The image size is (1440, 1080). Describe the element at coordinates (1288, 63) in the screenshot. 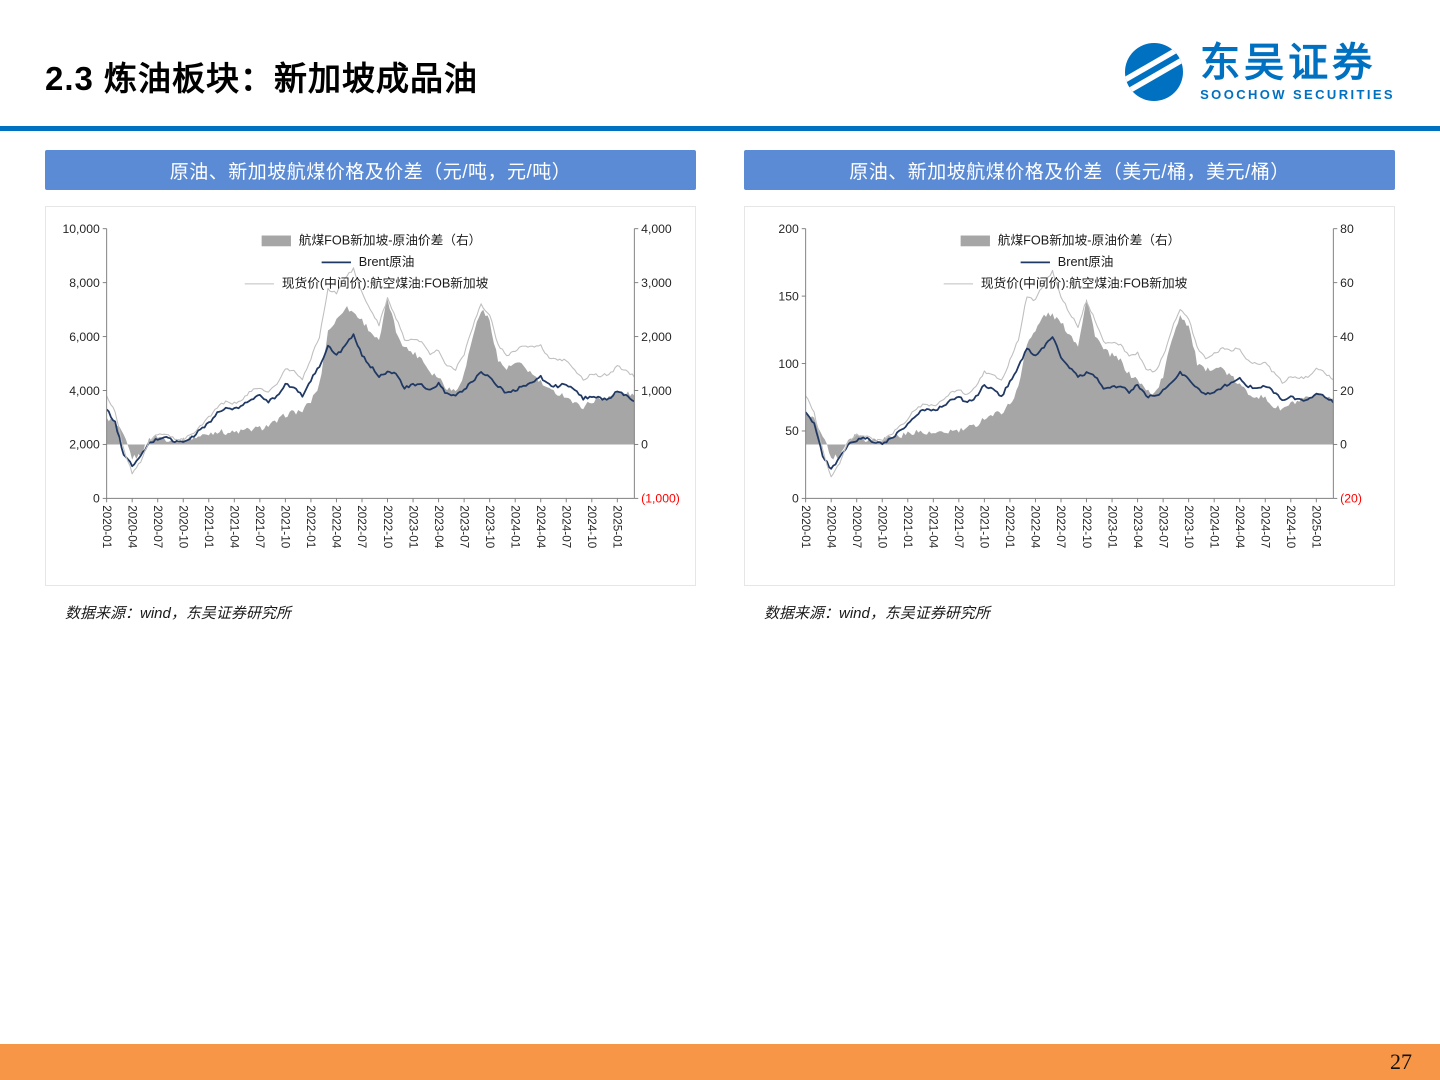

I see `logo-name: 东吴证券` at that location.